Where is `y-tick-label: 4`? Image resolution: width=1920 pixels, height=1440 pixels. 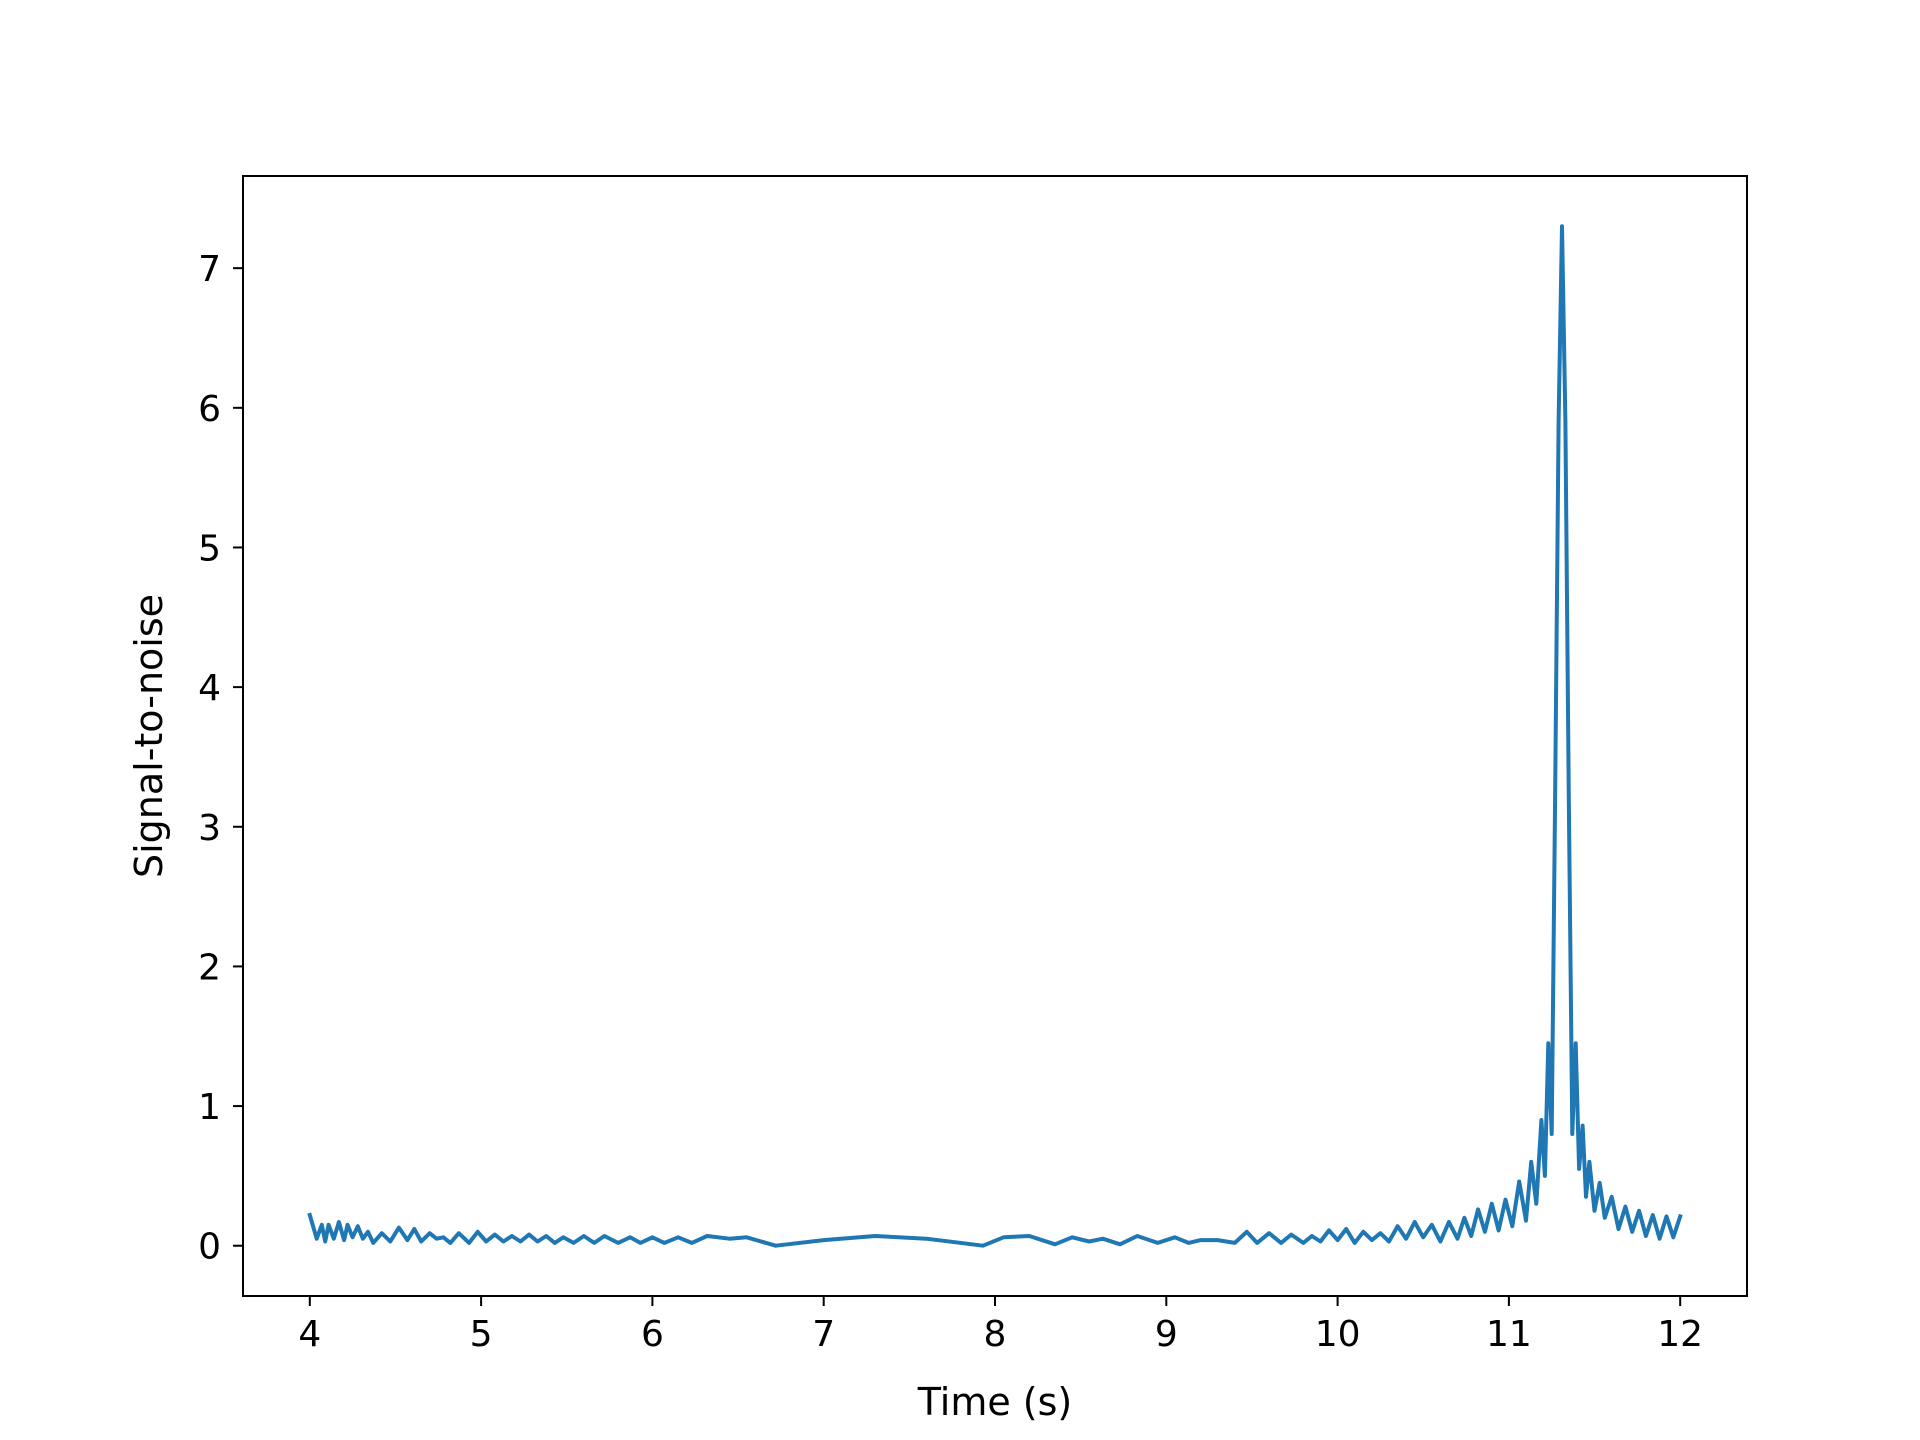
y-tick-label: 4 is located at coordinates (209, 688).